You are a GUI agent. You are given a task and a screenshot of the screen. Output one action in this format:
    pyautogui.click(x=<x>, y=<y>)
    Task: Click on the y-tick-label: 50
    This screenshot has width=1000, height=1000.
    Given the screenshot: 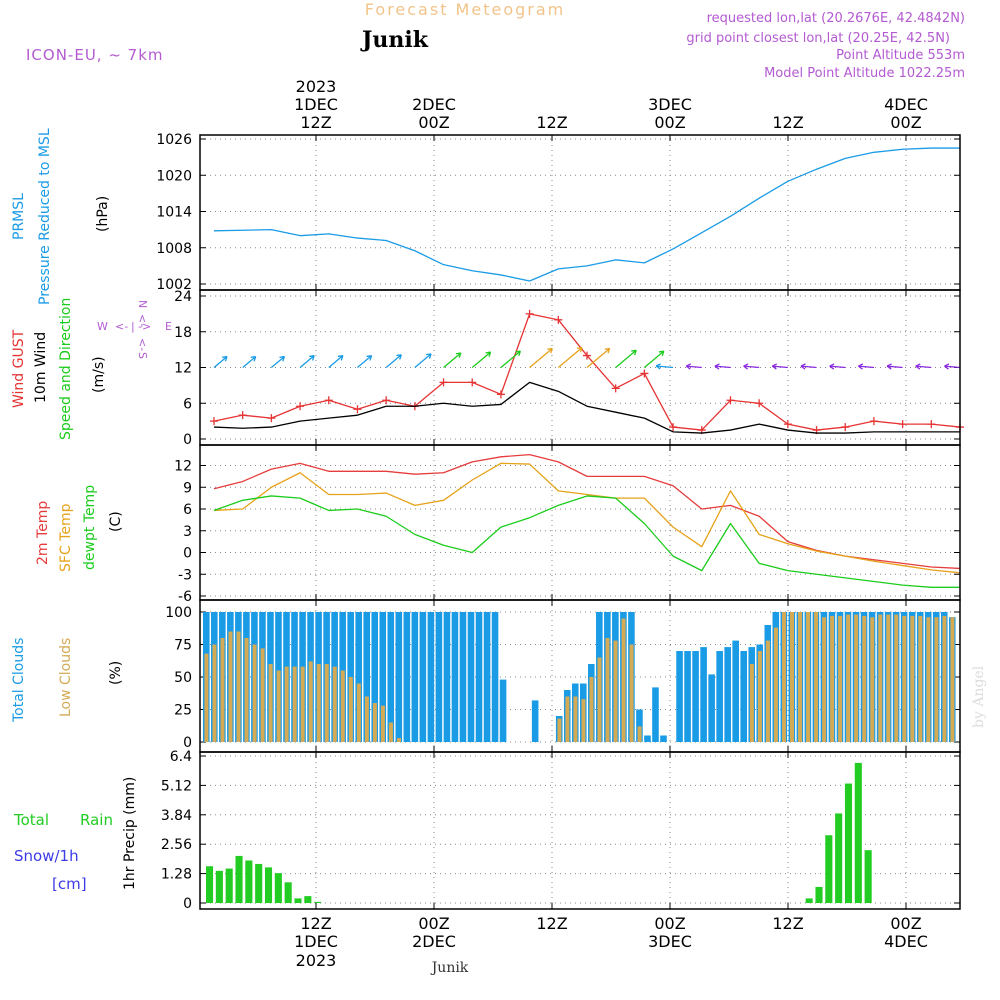 What is the action you would take?
    pyautogui.click(x=183, y=678)
    